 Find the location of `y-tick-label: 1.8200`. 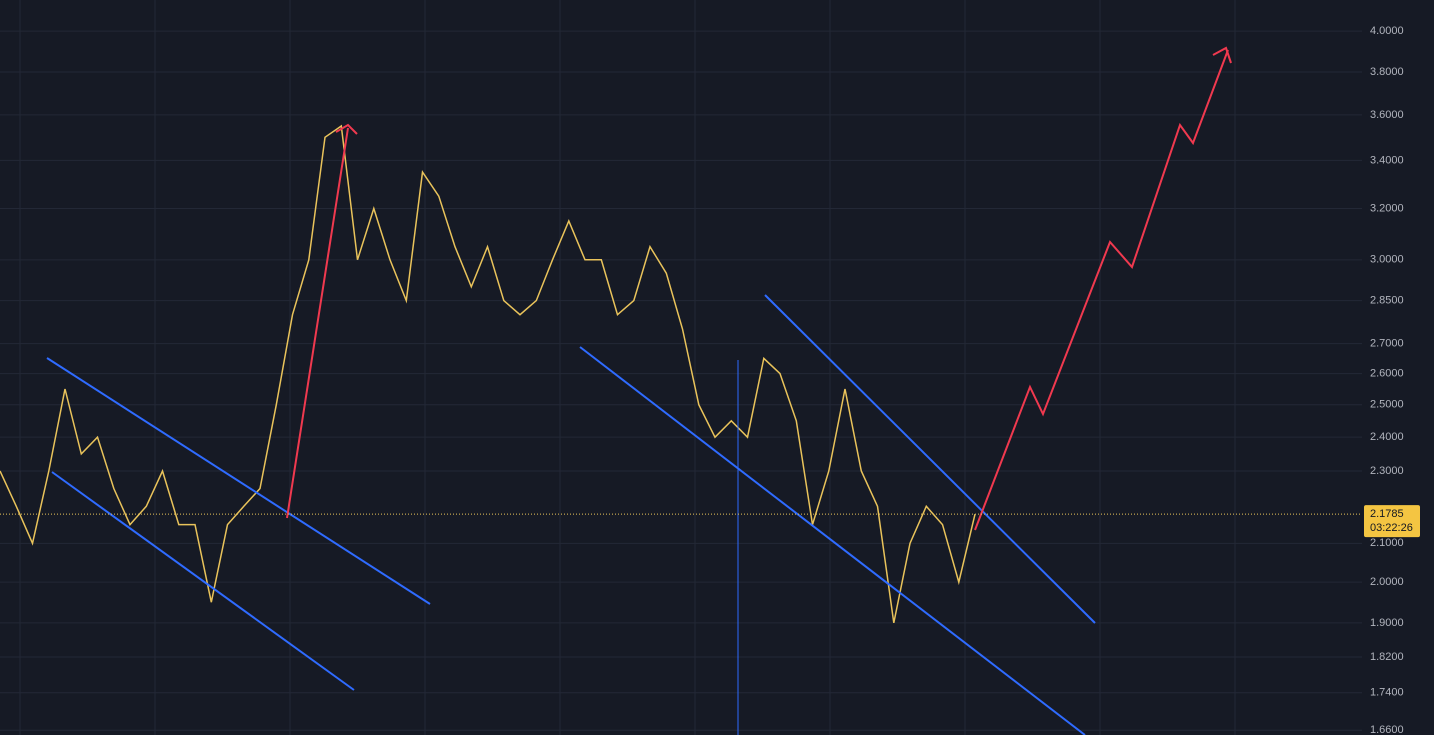

y-tick-label: 1.8200 is located at coordinates (1387, 657).